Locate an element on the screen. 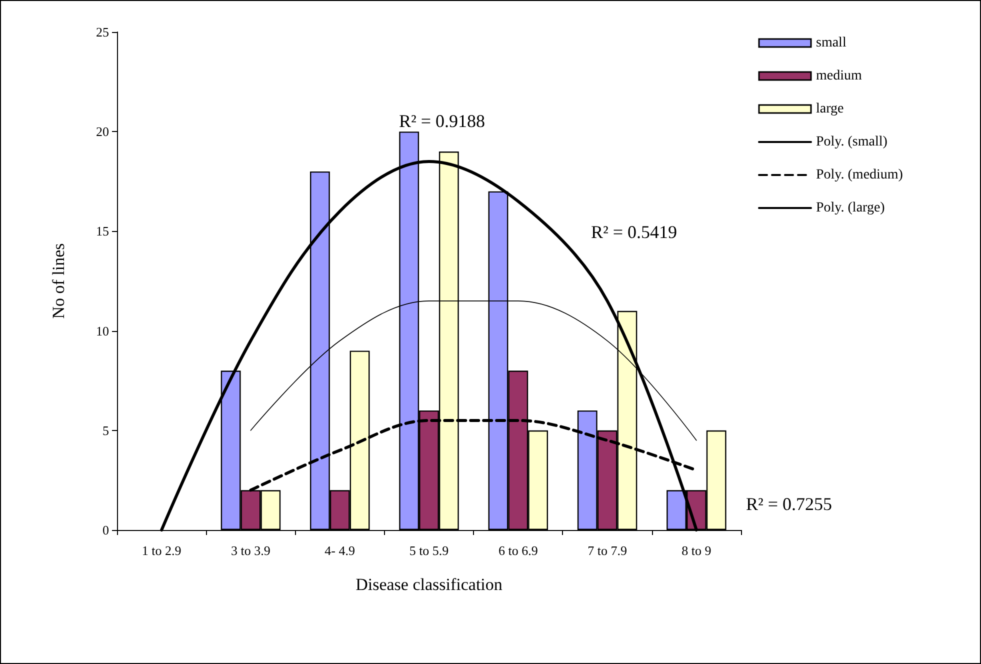 This screenshot has width=981, height=664. annotation: R² = 0.5419 is located at coordinates (634, 232).